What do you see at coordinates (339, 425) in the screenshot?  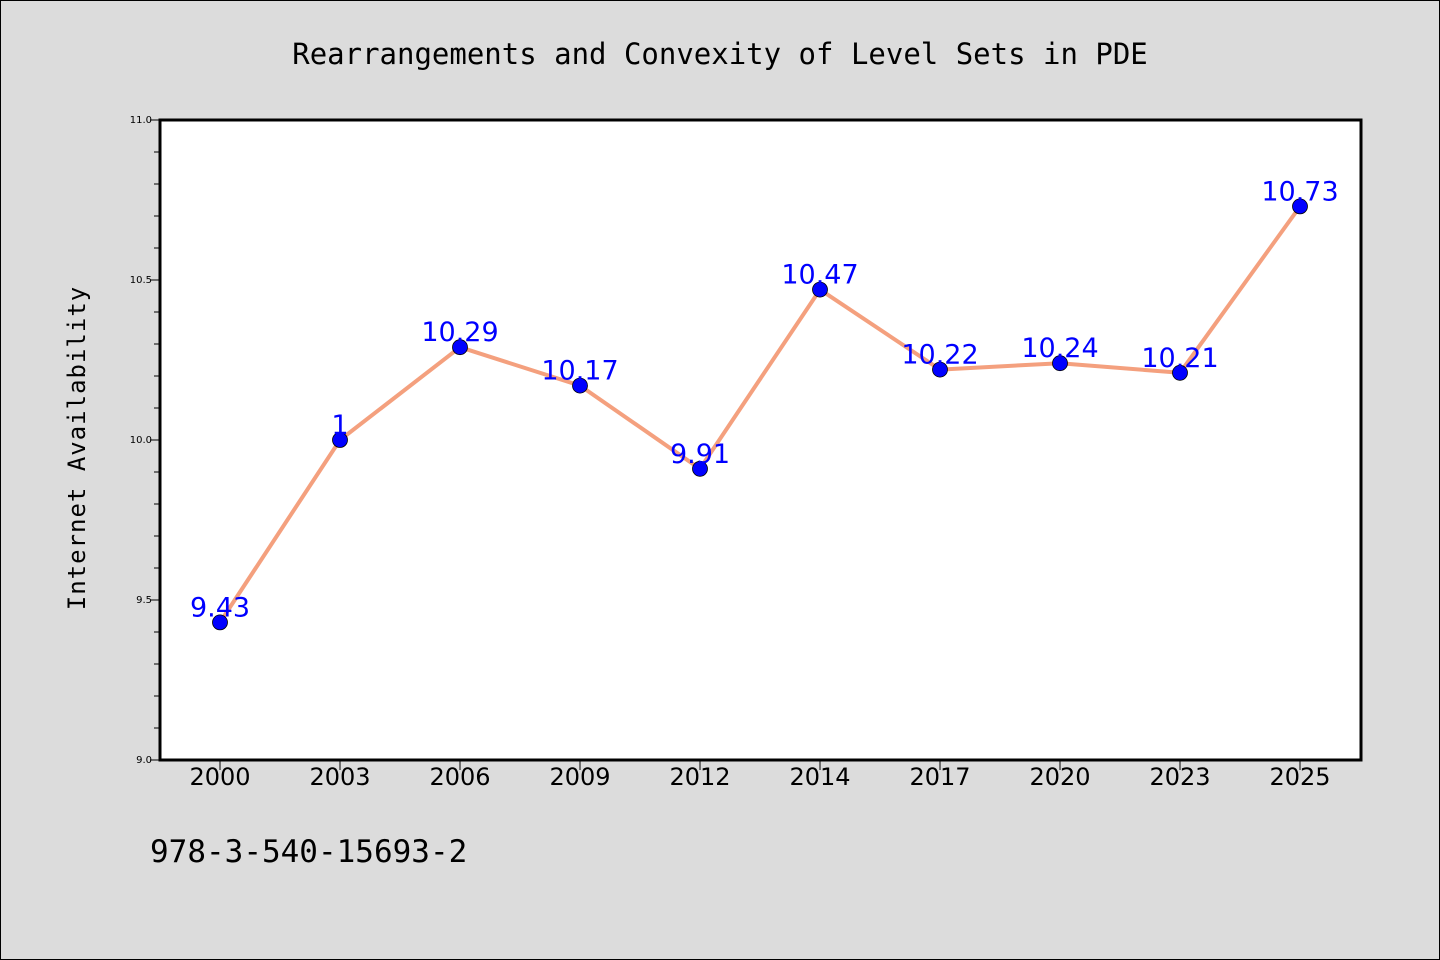 I see `data-label: 1` at bounding box center [339, 425].